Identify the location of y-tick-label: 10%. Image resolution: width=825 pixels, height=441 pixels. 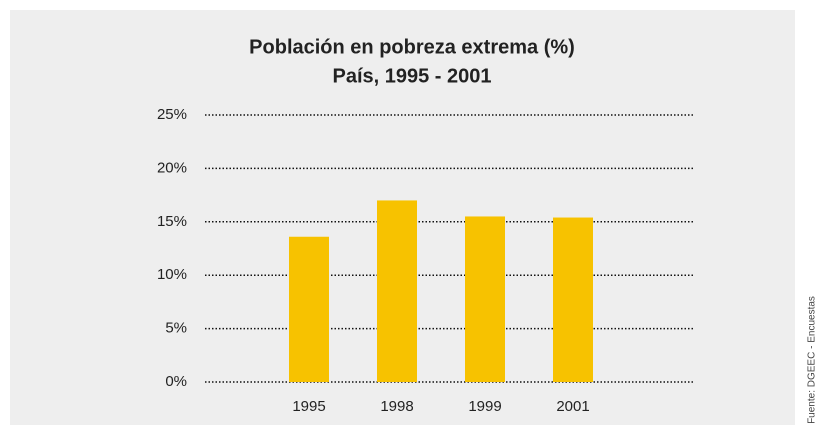
(172, 274).